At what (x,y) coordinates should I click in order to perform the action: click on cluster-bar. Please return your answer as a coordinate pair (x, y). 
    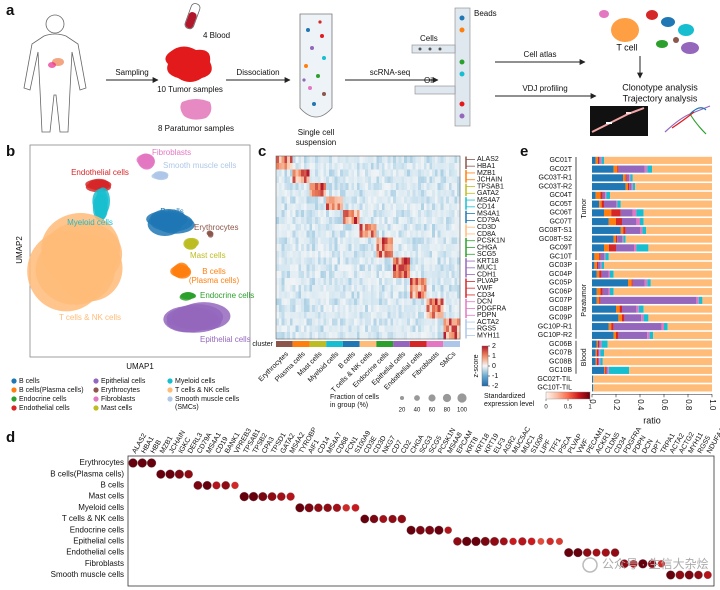
    Looking at the image, I should click on (401, 344).